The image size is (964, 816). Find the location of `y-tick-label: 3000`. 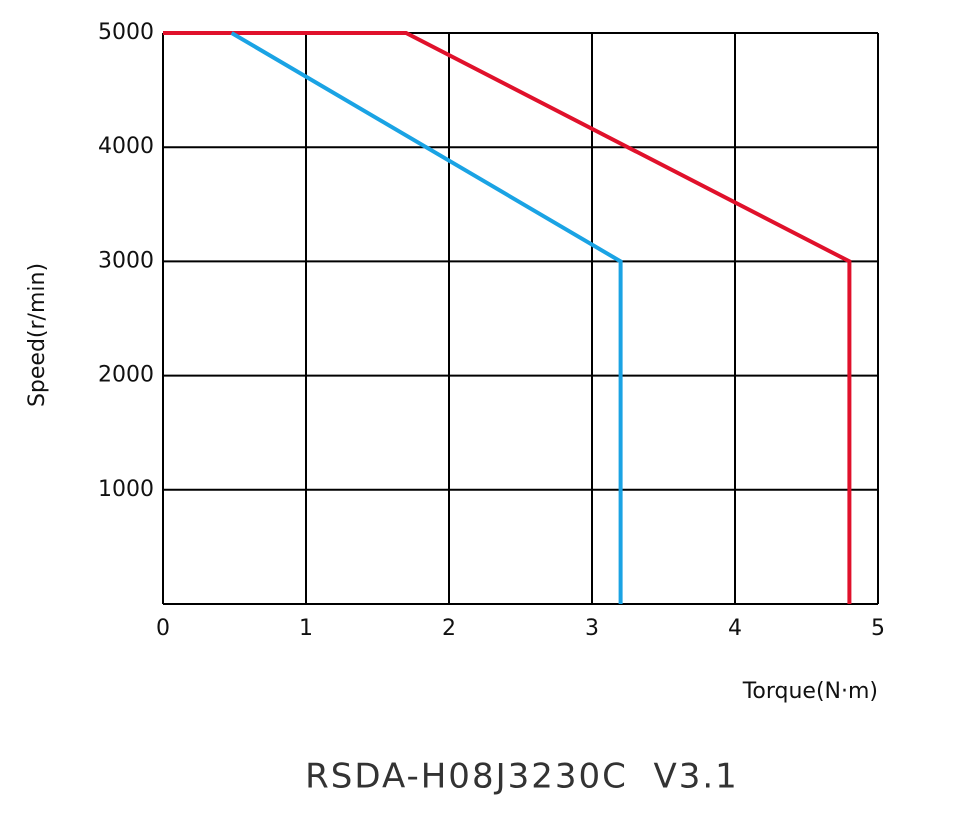

y-tick-label: 3000 is located at coordinates (126, 260).